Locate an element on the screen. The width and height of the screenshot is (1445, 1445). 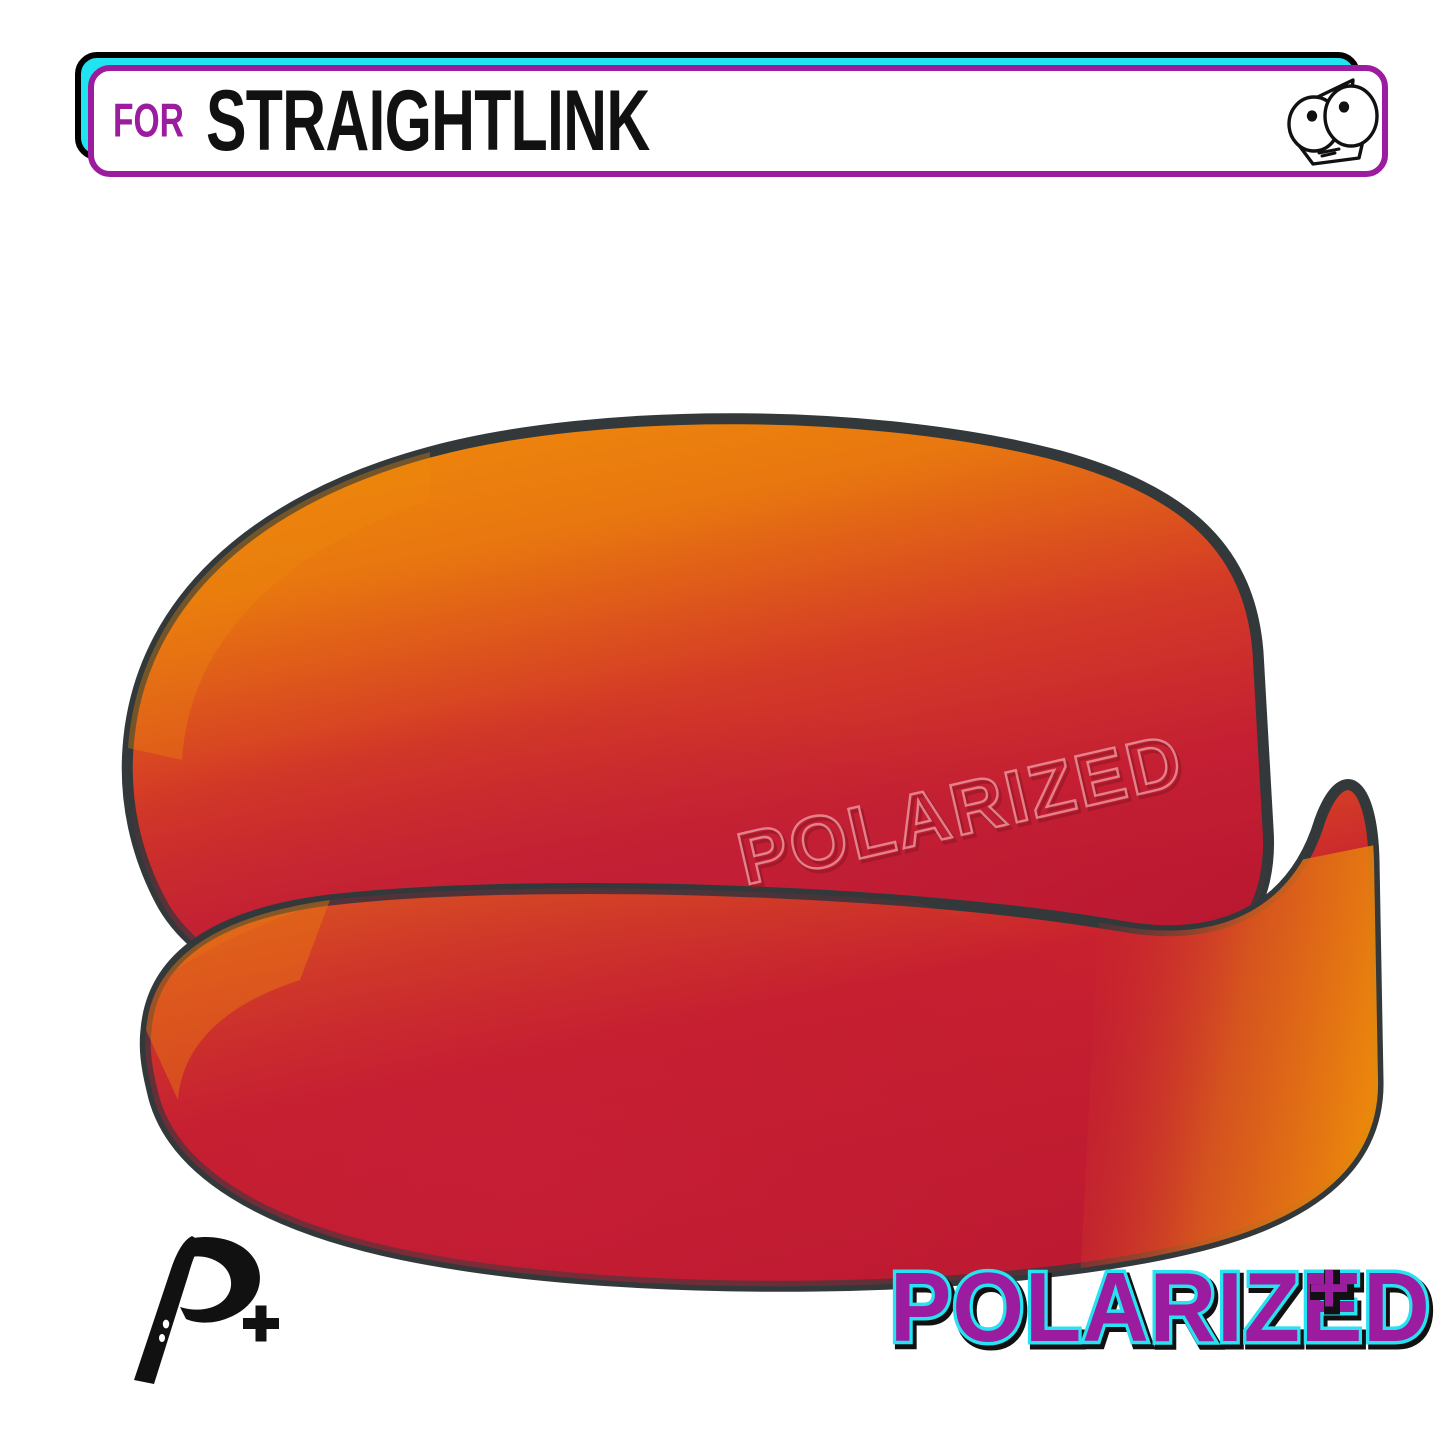
wordmark-plus-shadow: + is located at coordinates (1332, 1292).